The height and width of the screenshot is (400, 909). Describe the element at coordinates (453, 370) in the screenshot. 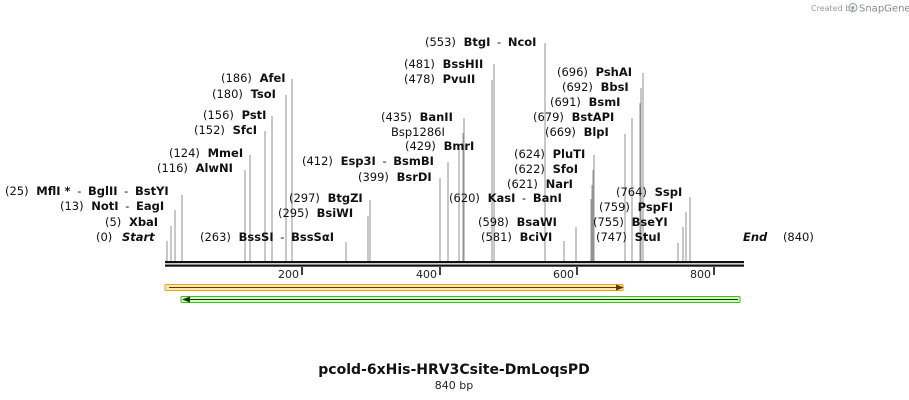

I see `map-title: pcold-6xHis-HRV3Csite-DmLoqsPD` at that location.